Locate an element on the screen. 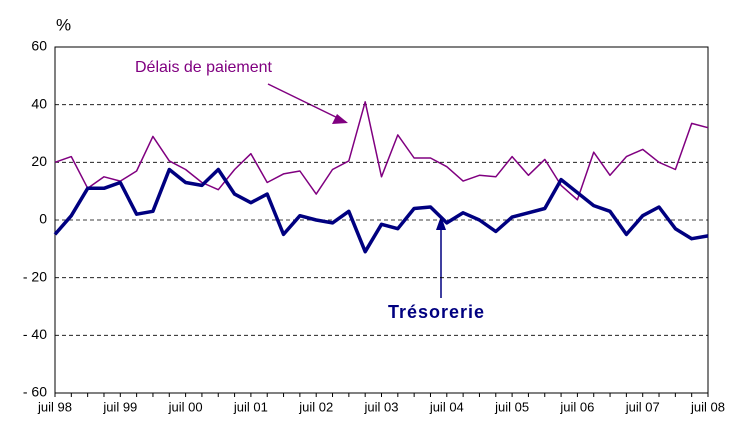  x-tick-label: juil 06 is located at coordinates (576, 406).